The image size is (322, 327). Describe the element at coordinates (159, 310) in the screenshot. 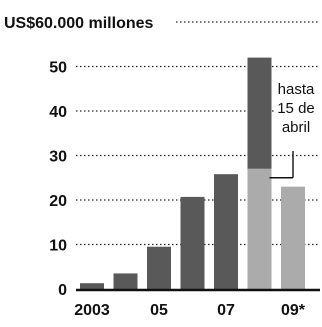

I see `x-tick-label-2005: 05` at that location.